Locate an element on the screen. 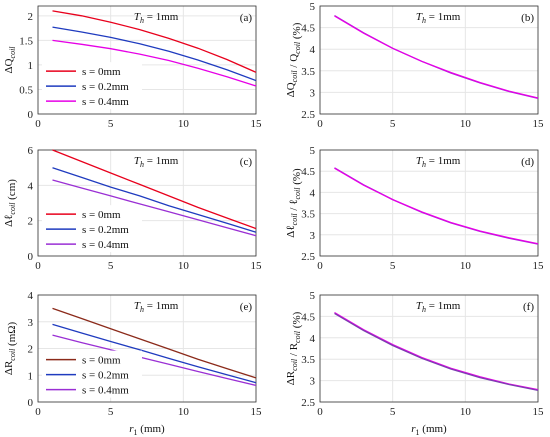 This screenshot has width=550, height=437. y-axis-label: Δℓcoil (cm) is located at coordinates (10, 203).